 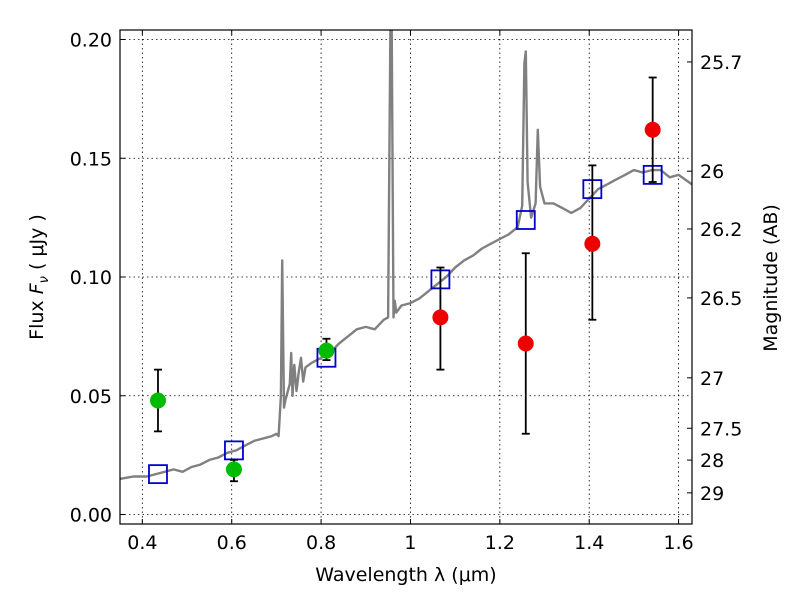 What do you see at coordinates (232, 543) in the screenshot?
I see `x-tick-label: 0.6` at bounding box center [232, 543].